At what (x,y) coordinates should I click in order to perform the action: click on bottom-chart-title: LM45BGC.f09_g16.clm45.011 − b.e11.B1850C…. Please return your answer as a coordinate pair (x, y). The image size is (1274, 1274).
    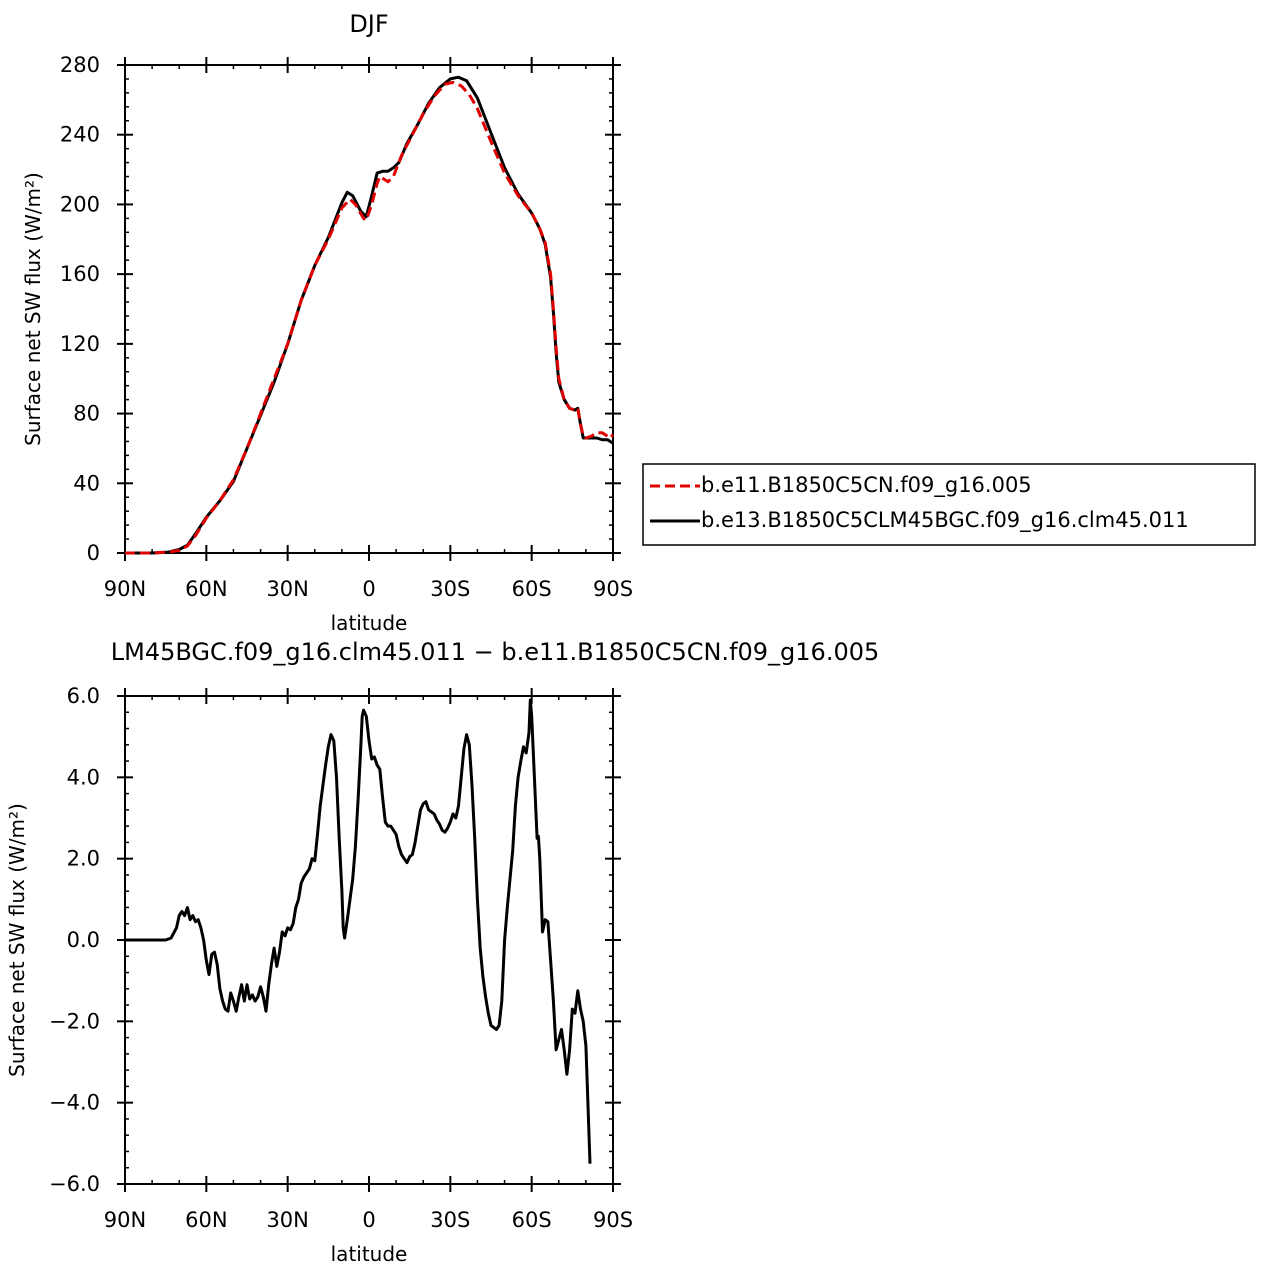
    Looking at the image, I should click on (495, 652).